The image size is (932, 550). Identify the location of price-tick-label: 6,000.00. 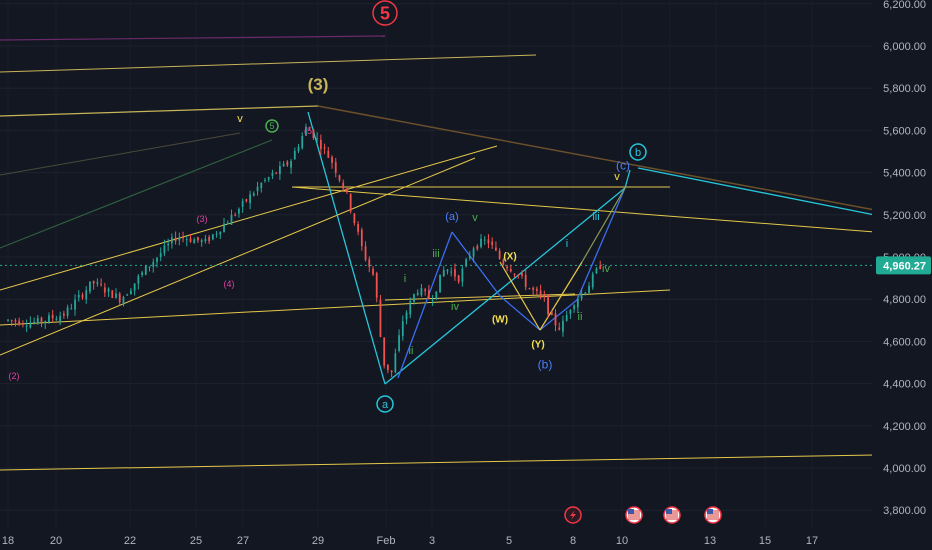
(904, 47).